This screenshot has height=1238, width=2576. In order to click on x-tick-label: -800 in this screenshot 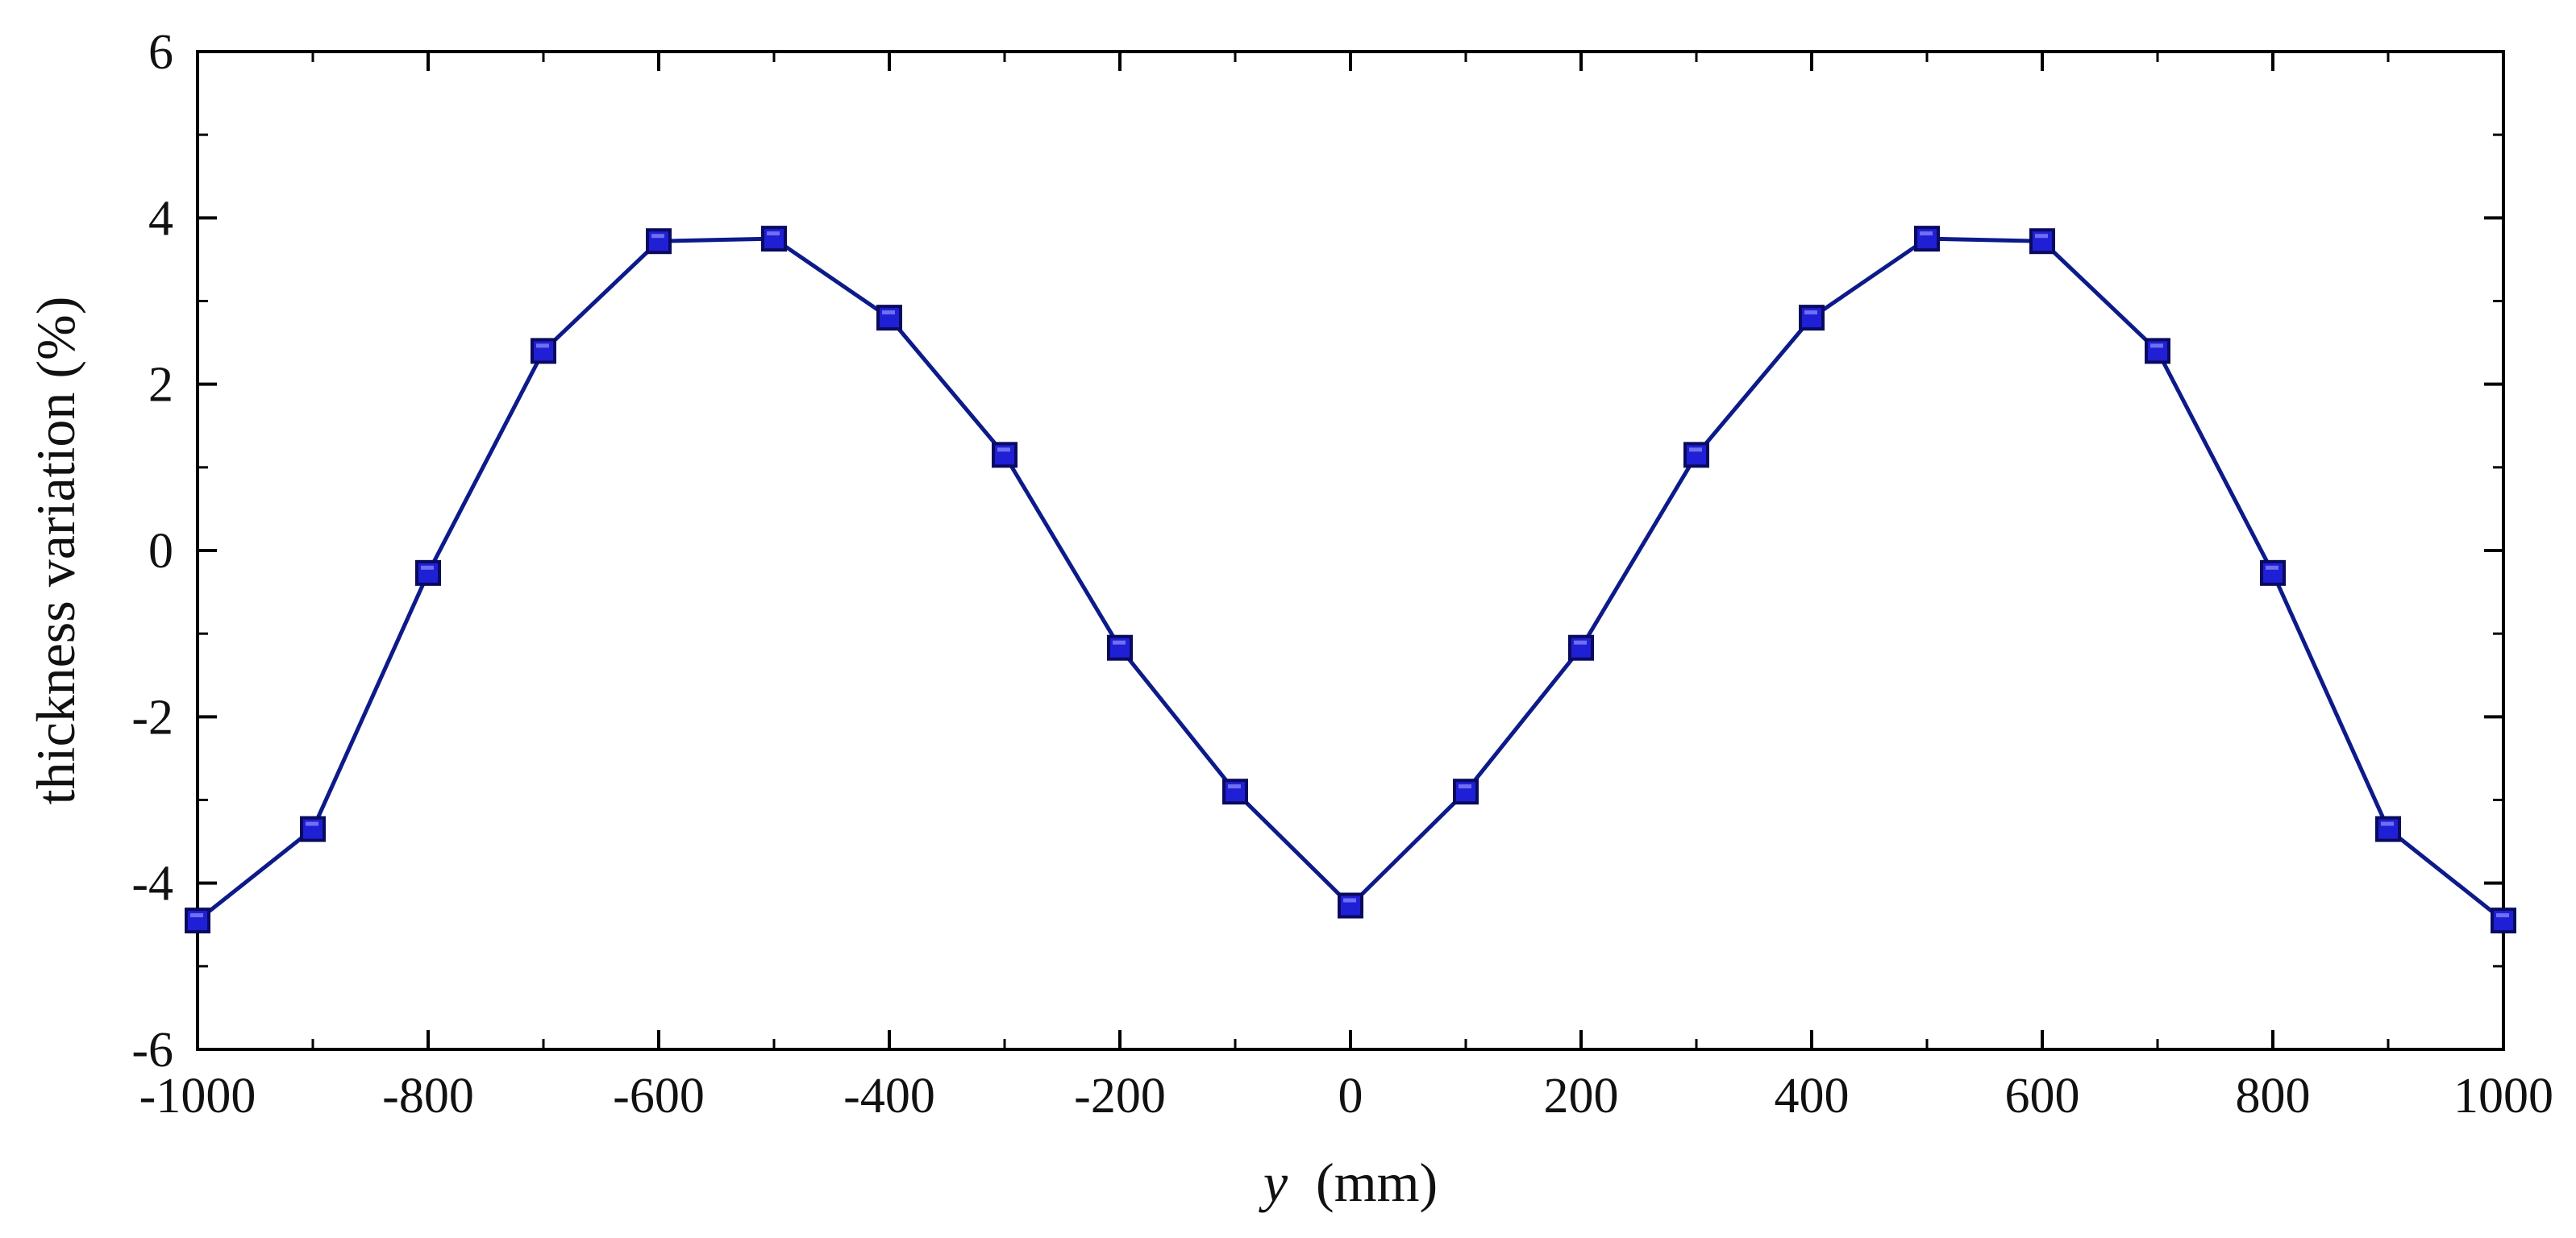, I will do `click(428, 1096)`.